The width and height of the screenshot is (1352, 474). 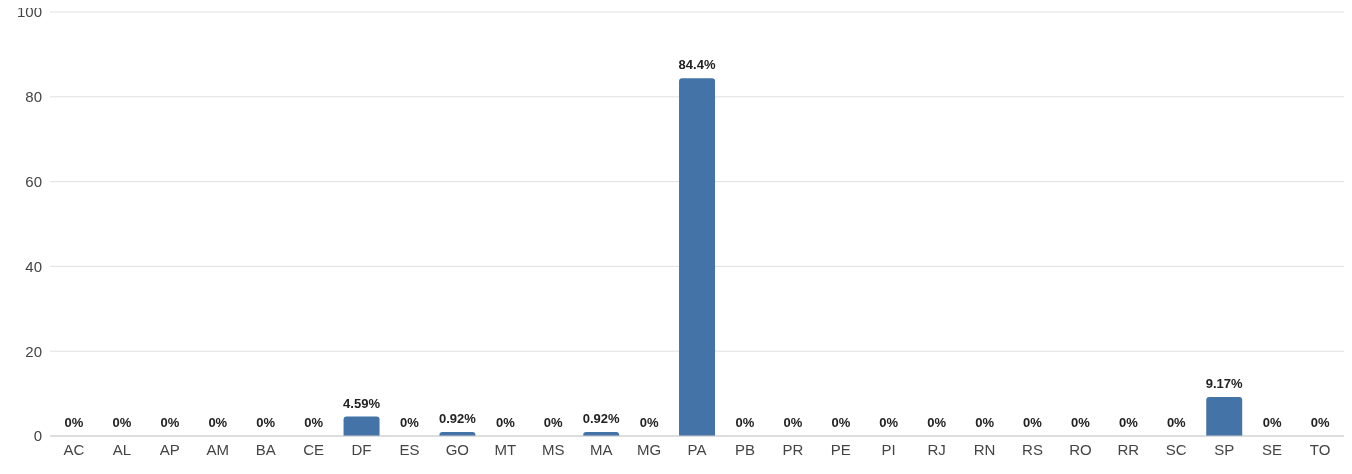 What do you see at coordinates (649, 449) in the screenshot?
I see `x-tick-label: MG` at bounding box center [649, 449].